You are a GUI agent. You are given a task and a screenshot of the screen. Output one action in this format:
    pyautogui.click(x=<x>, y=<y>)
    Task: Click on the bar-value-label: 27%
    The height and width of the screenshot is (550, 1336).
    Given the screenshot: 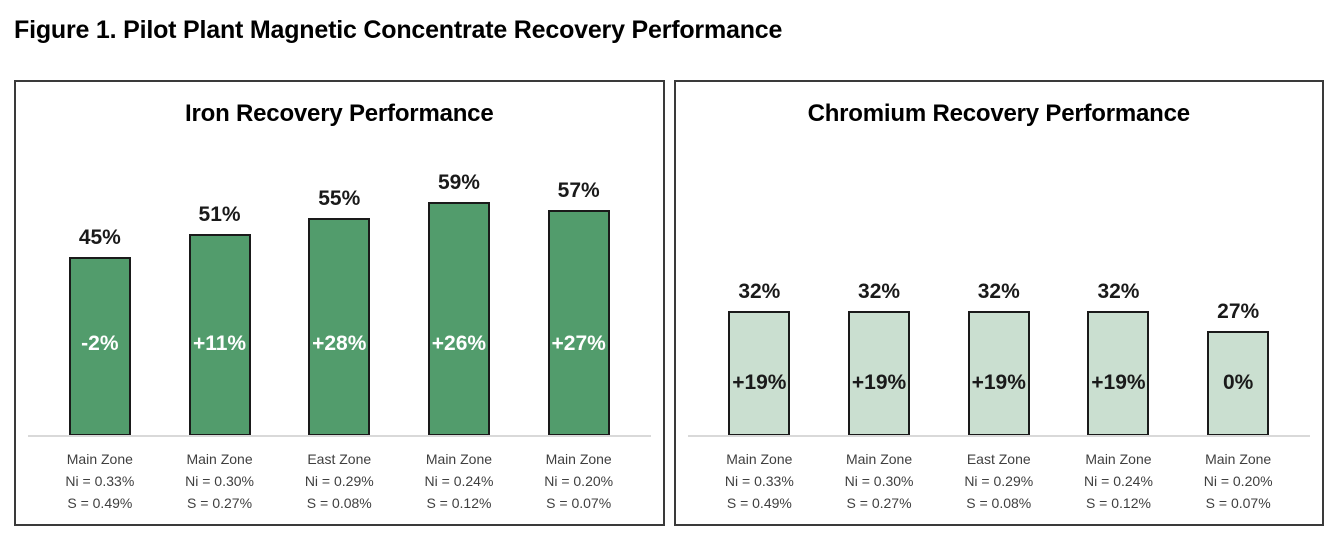 What is the action you would take?
    pyautogui.click(x=1238, y=311)
    